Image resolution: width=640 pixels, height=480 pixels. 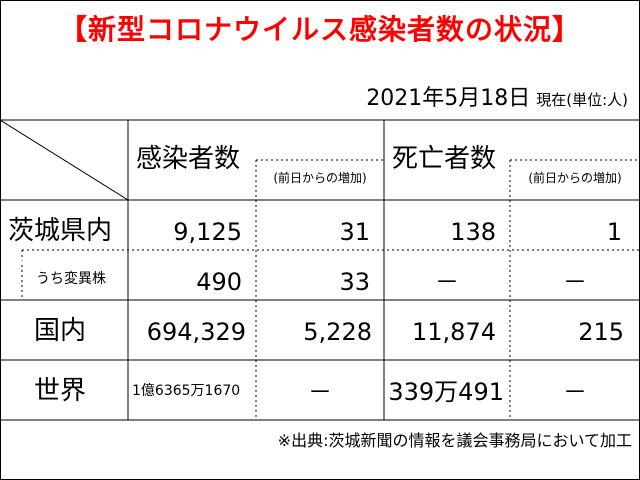 What do you see at coordinates (188, 159) in the screenshot?
I see `header-infected: 感染者数` at bounding box center [188, 159].